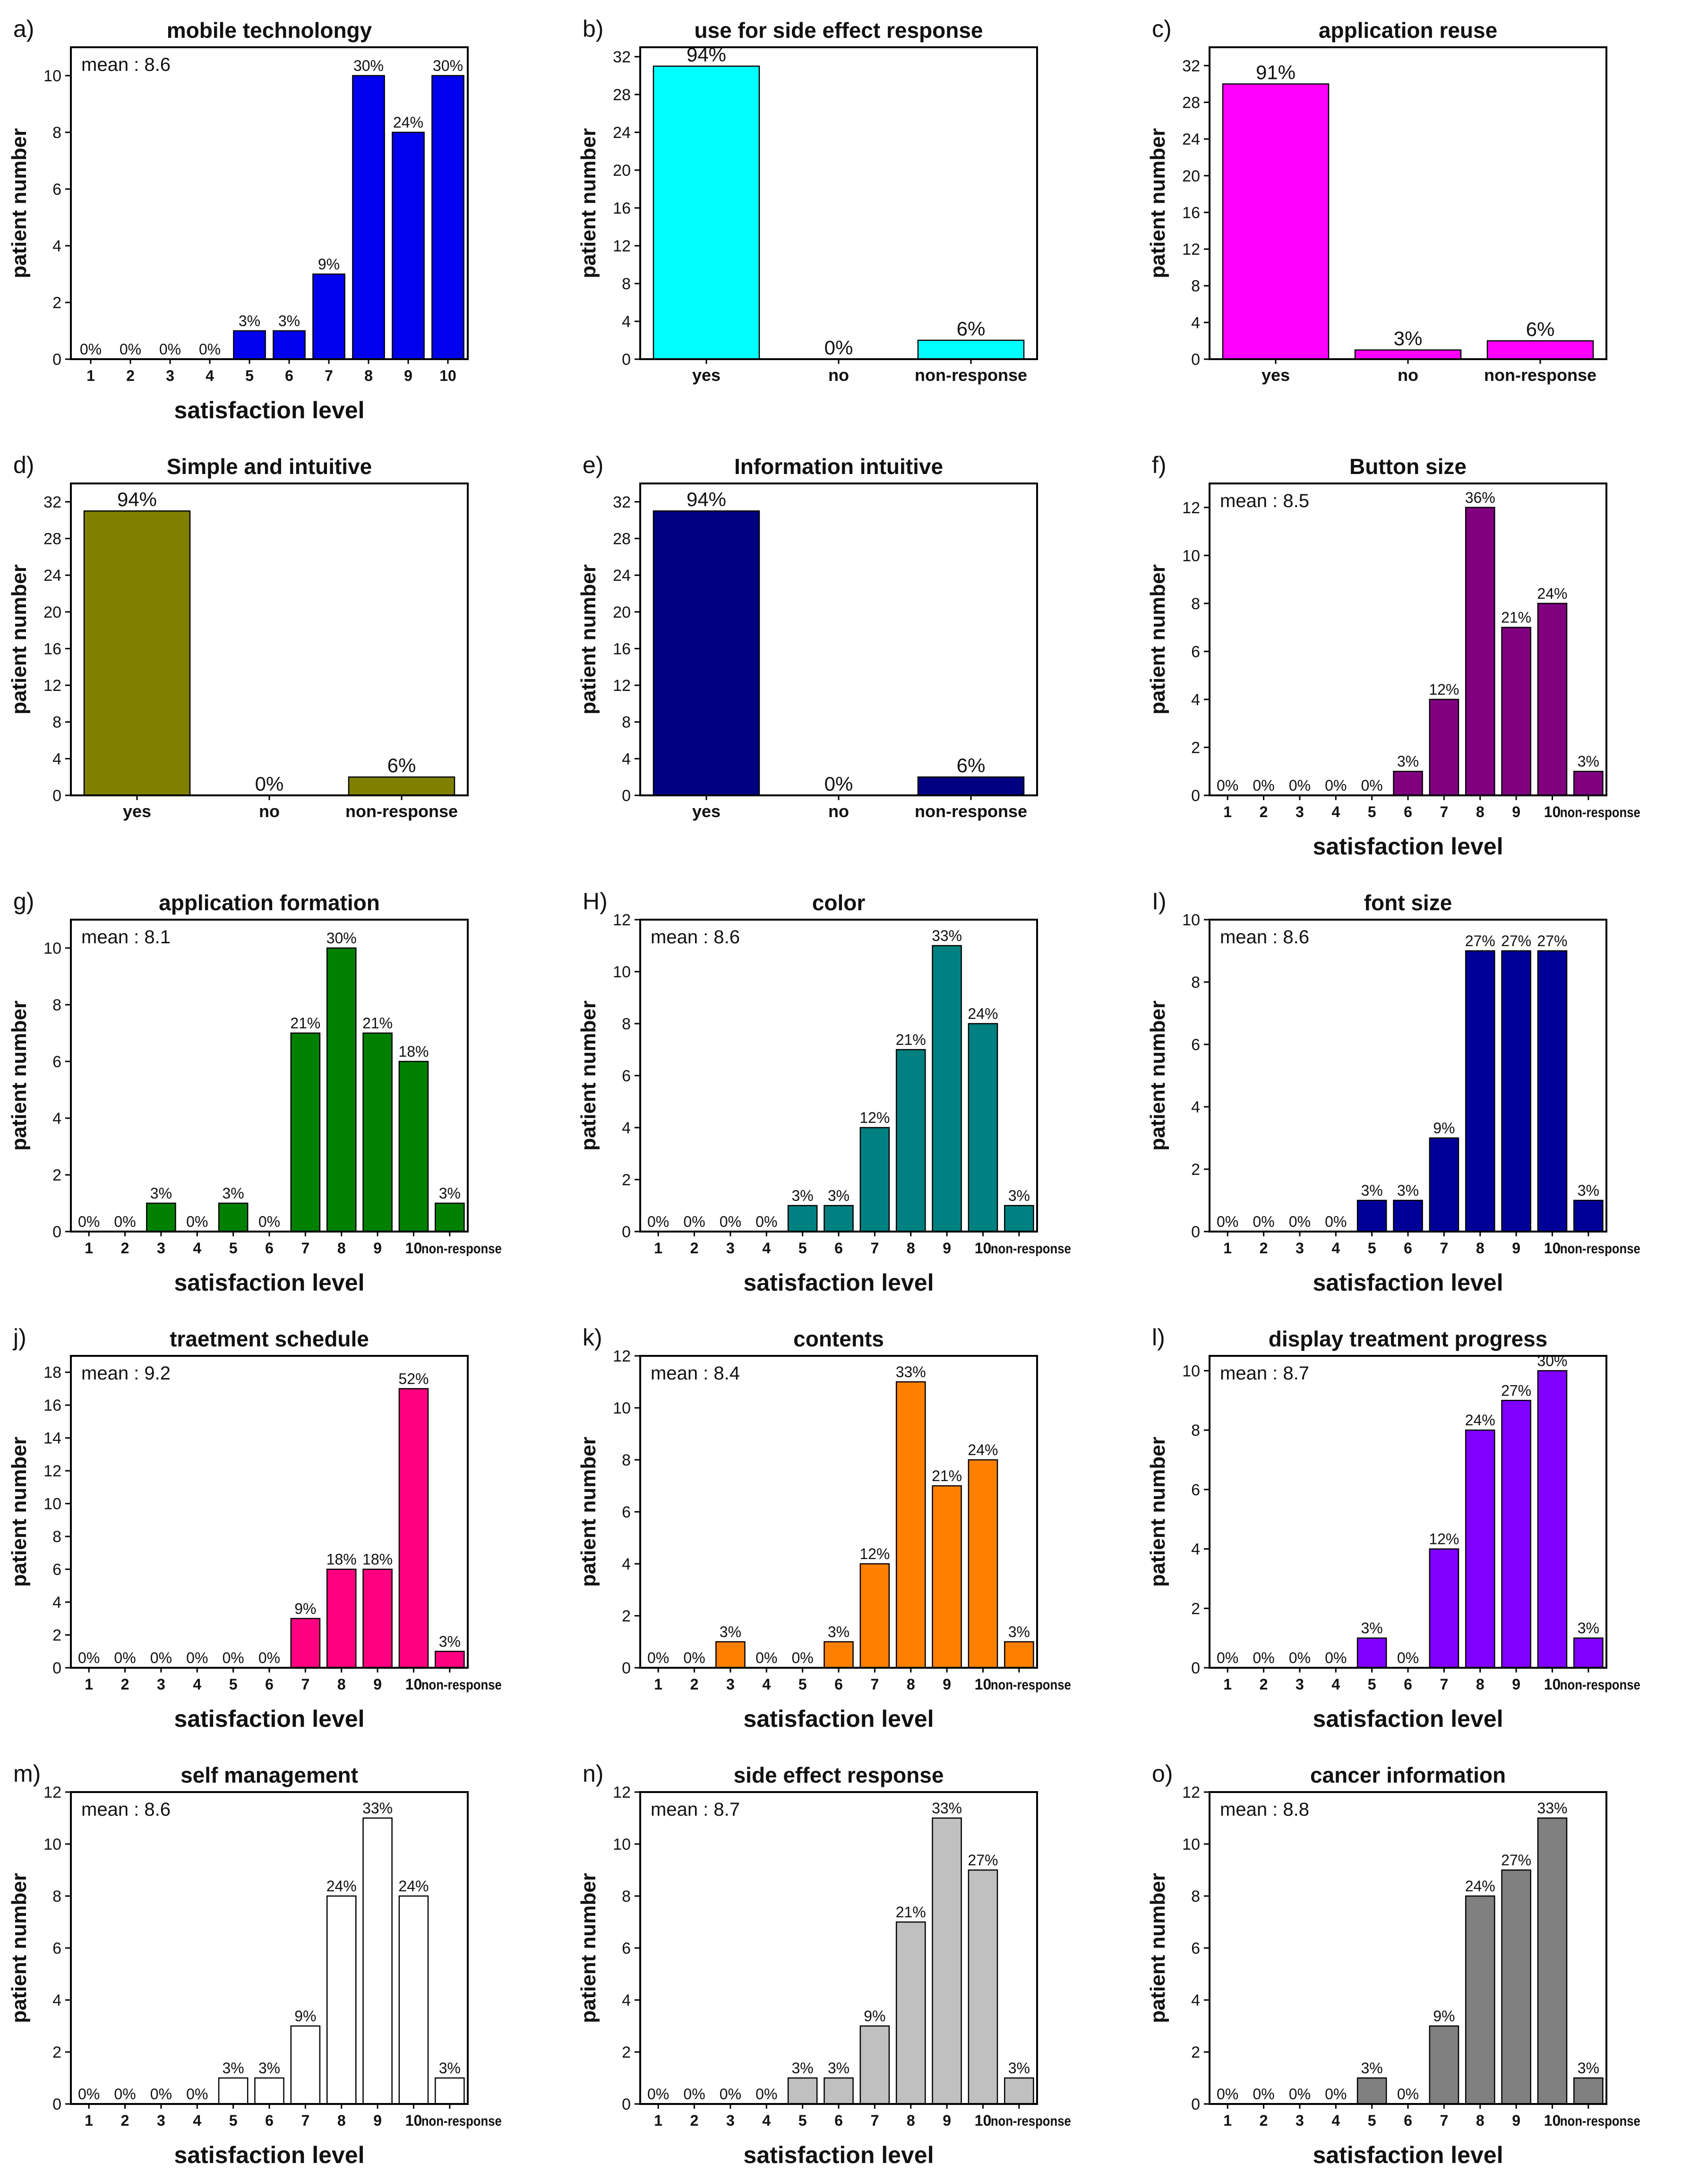 The width and height of the screenshot is (1708, 2181). Describe the element at coordinates (802, 1684) in the screenshot. I see `category-label: 5` at that location.